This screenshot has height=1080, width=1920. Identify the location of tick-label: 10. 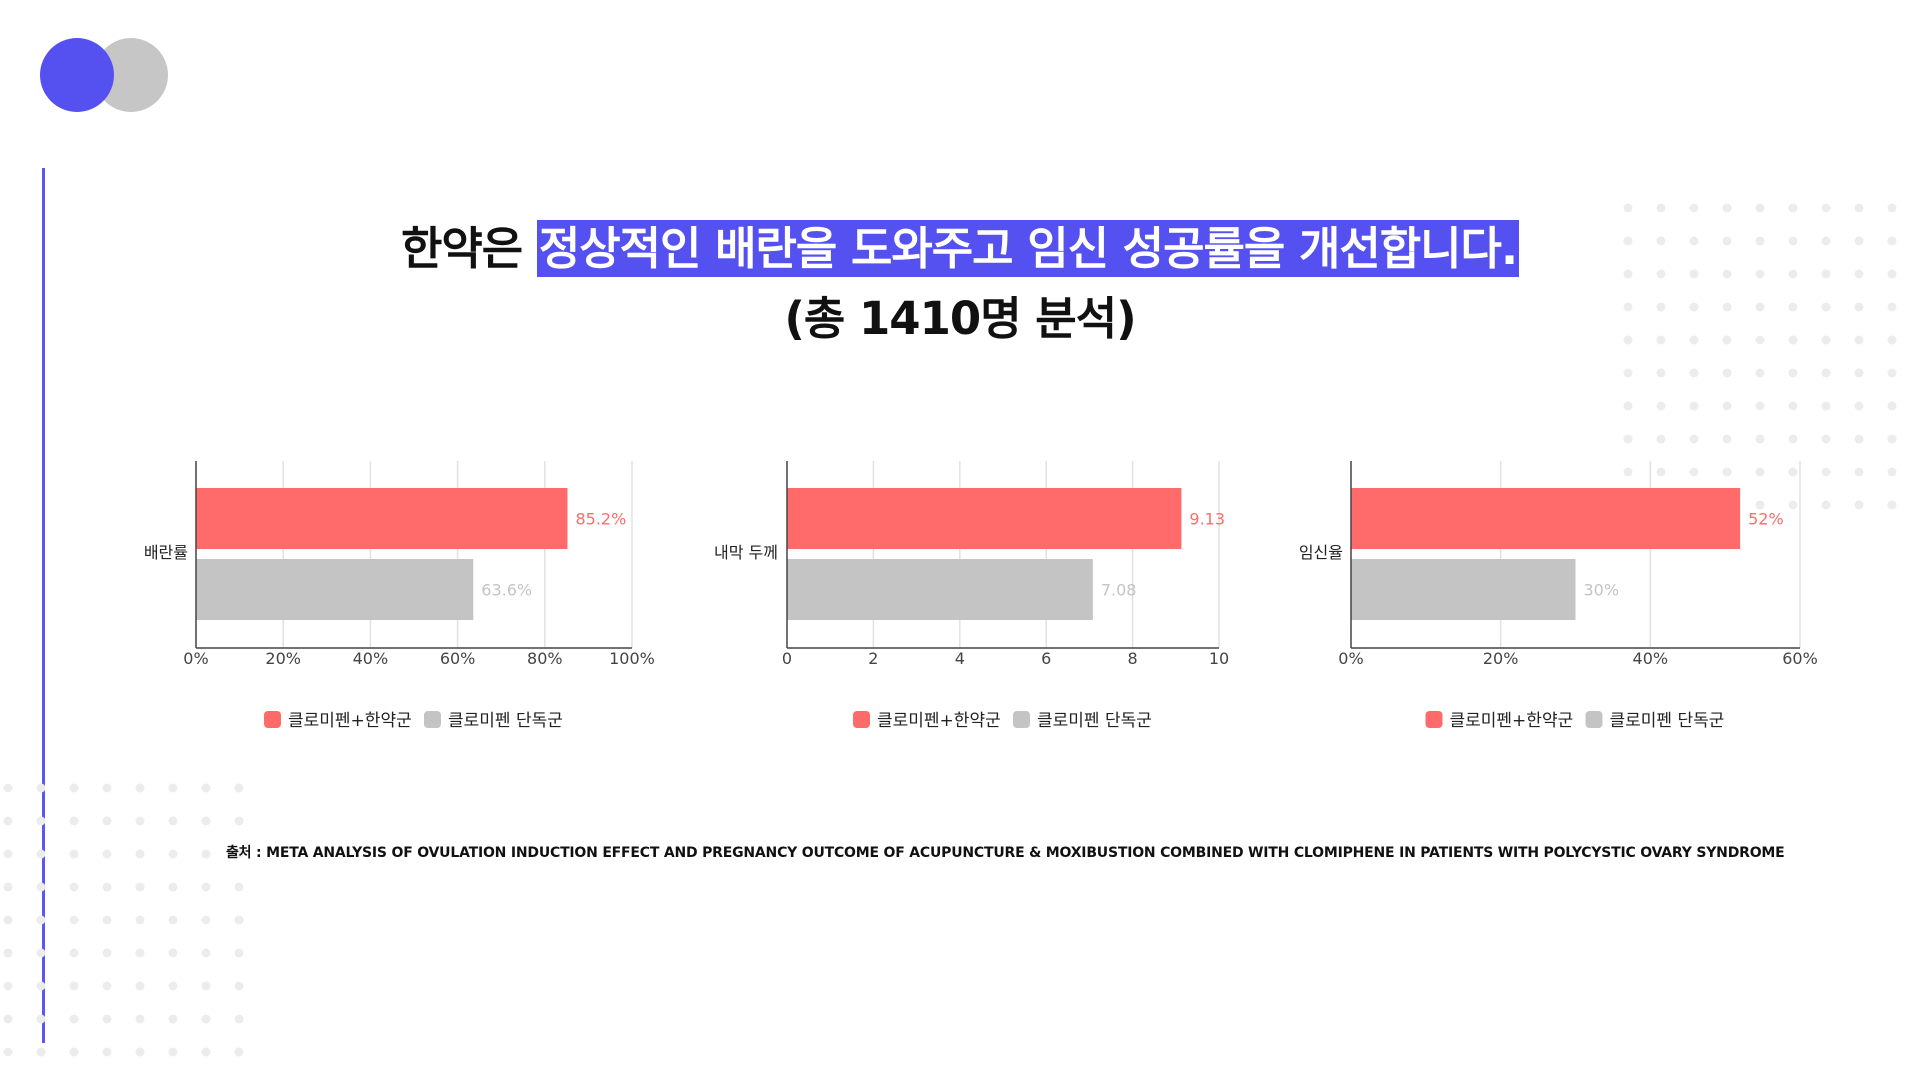
(1219, 658).